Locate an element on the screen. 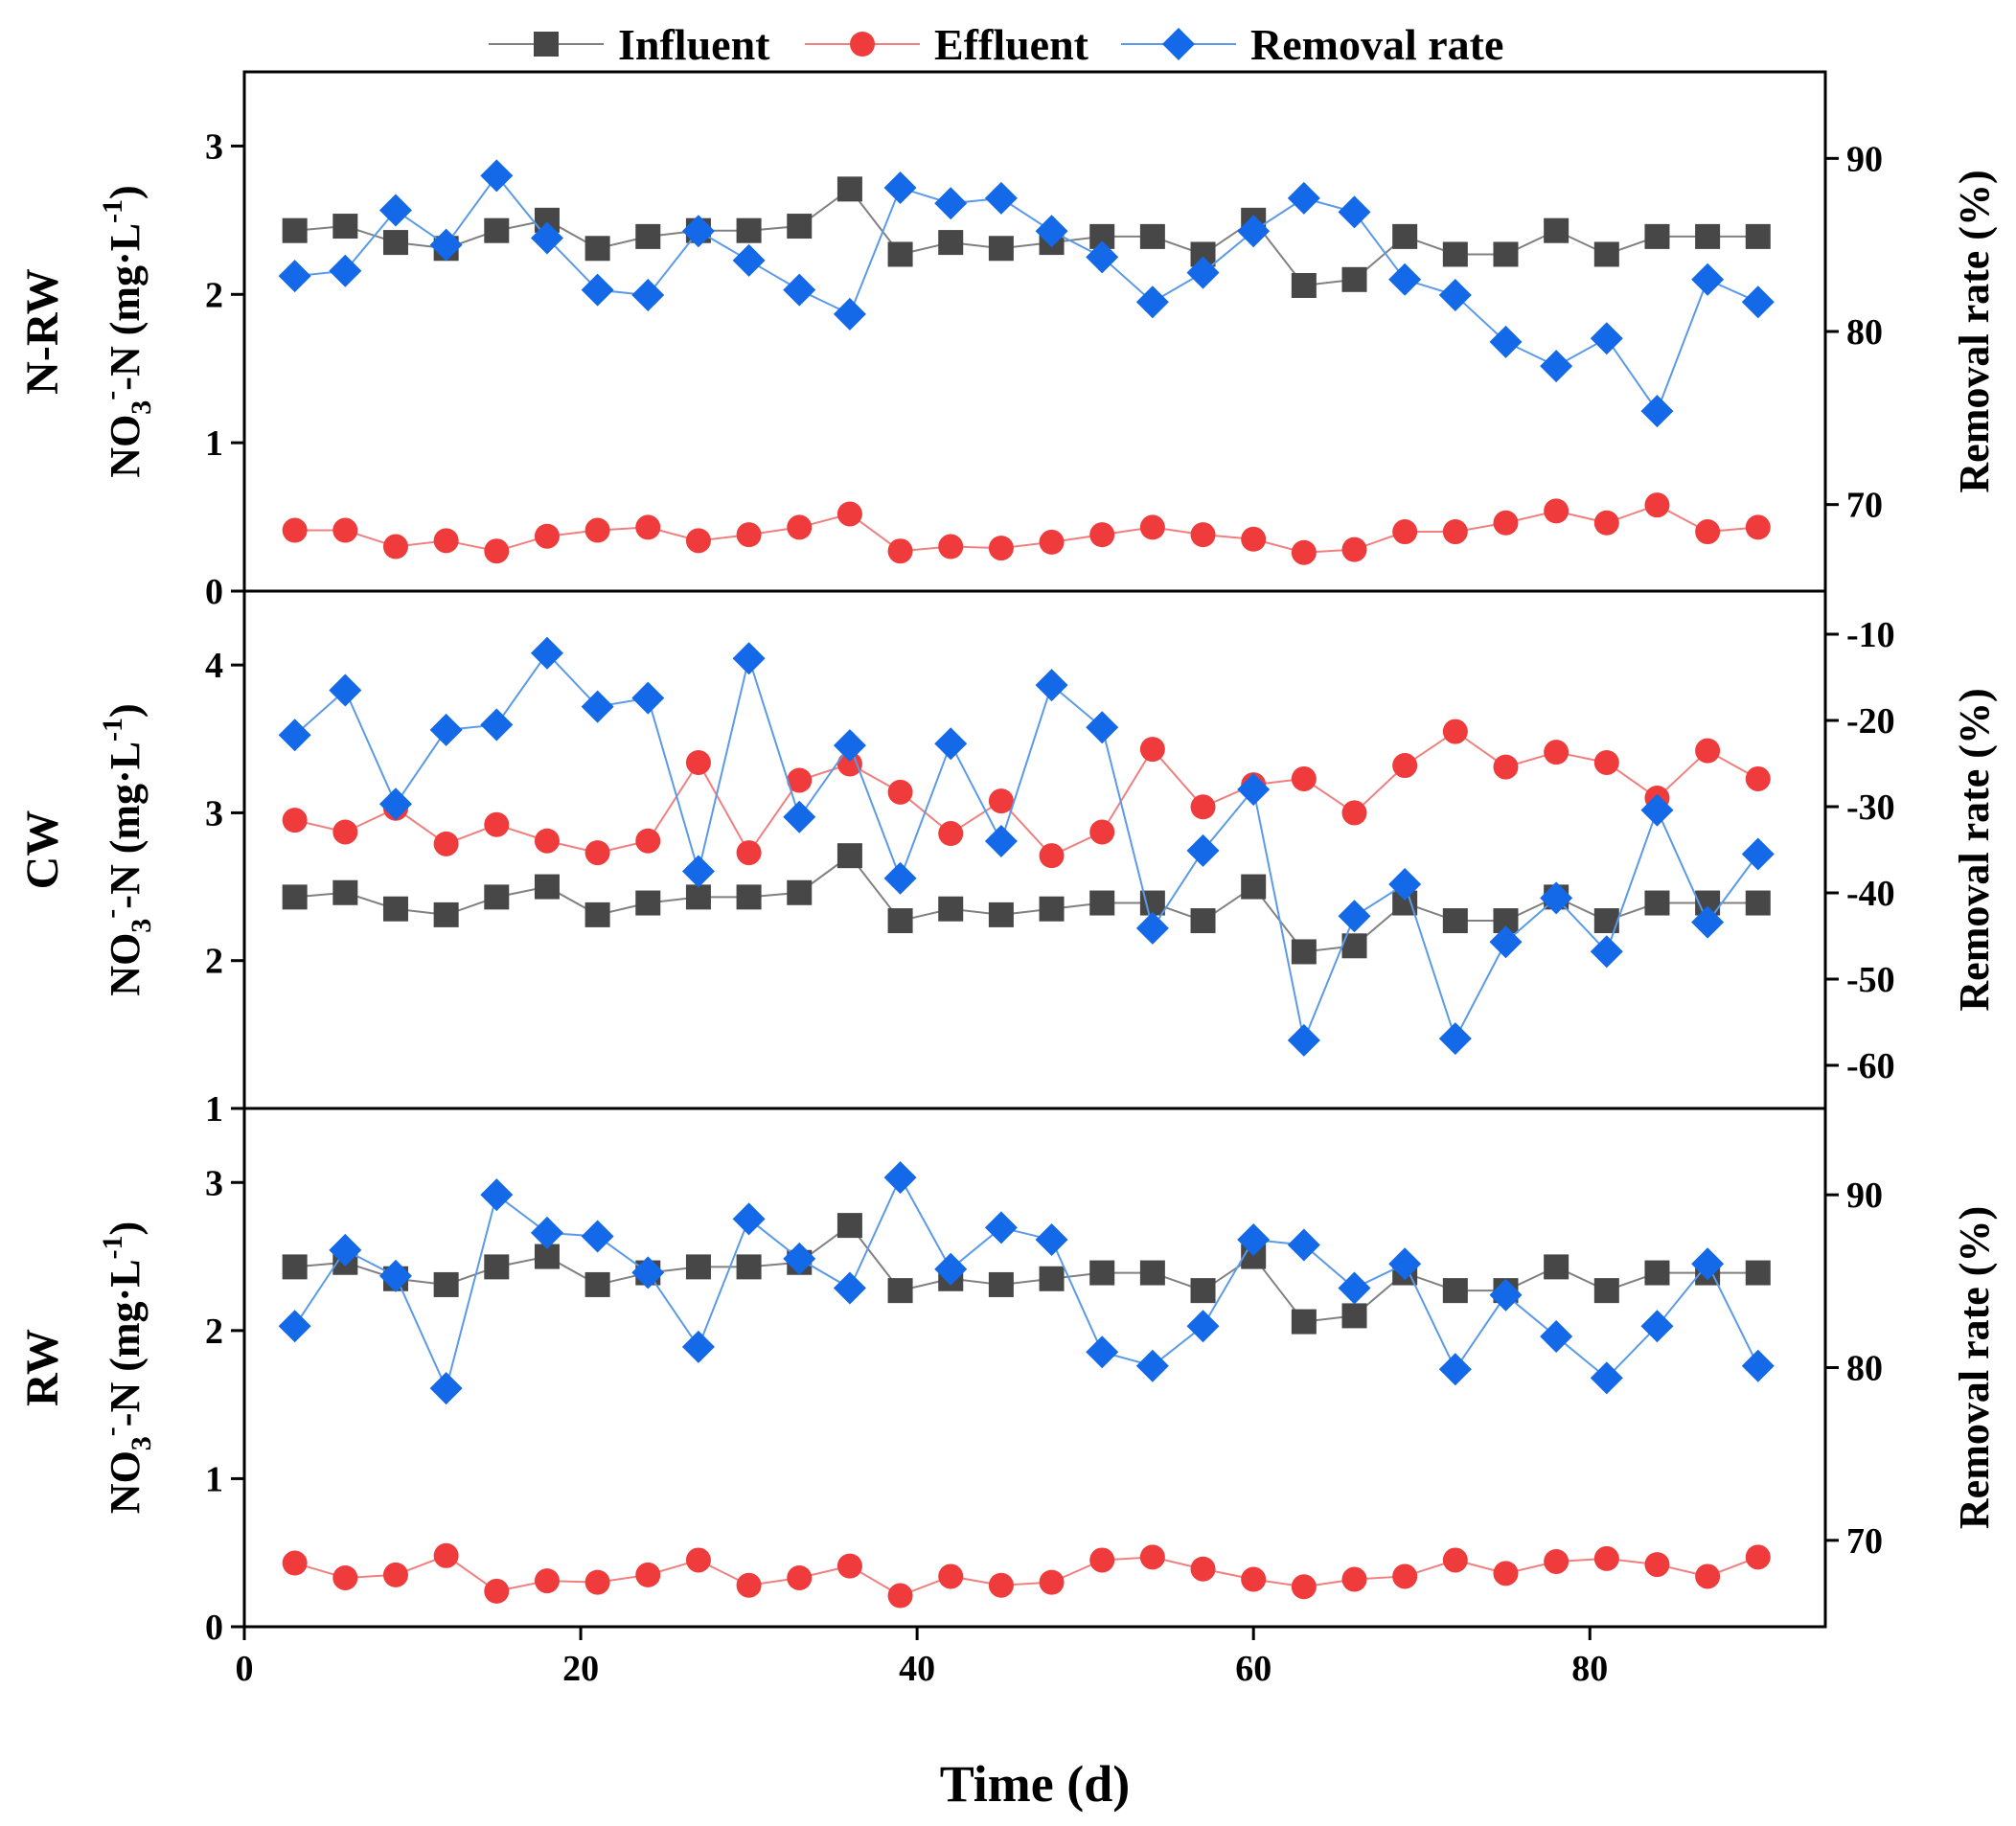 The image size is (2016, 1826). legend-item-influent: Influent is located at coordinates (630, 45).